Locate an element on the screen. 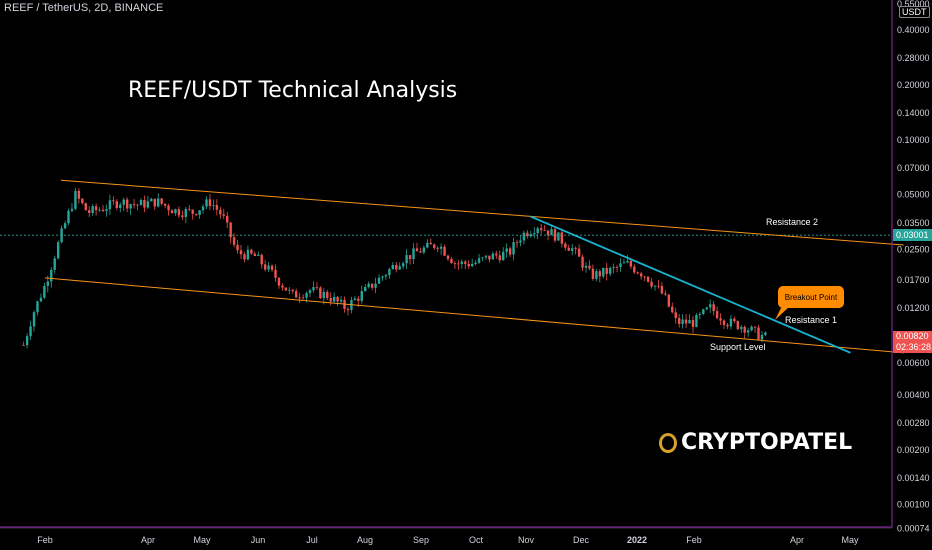 Image resolution: width=932 pixels, height=550 pixels. logo-coin-icon is located at coordinates (668, 443).